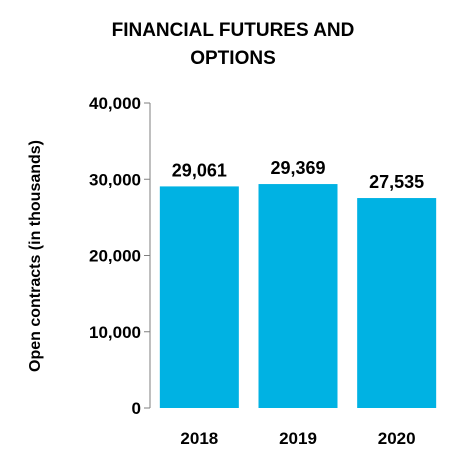  What do you see at coordinates (199, 170) in the screenshot?
I see `data-label-2018: 29,061` at bounding box center [199, 170].